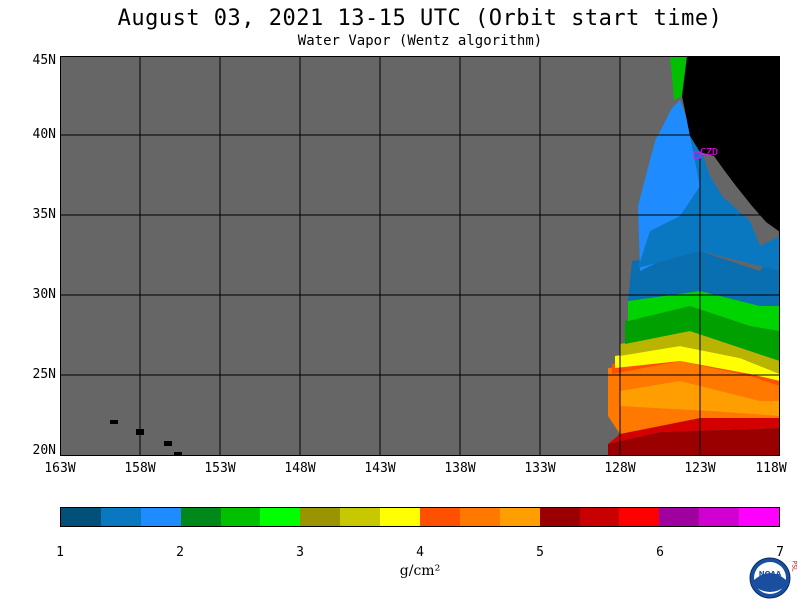 This screenshot has width=800, height=600. I want to click on logo-side-text: PSL, so click(794, 566).